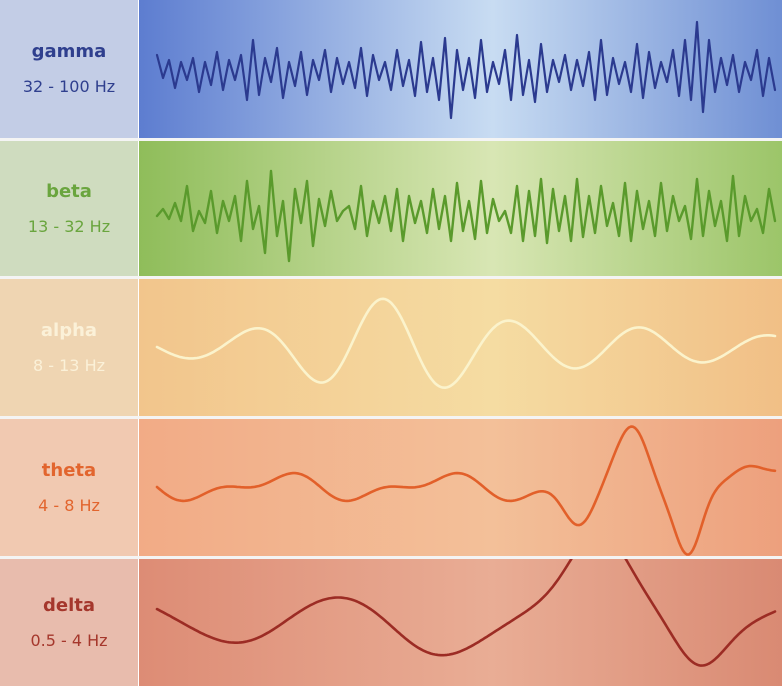 The height and width of the screenshot is (686, 782). I want to click on wave-svg-gamma, so click(466, 70).